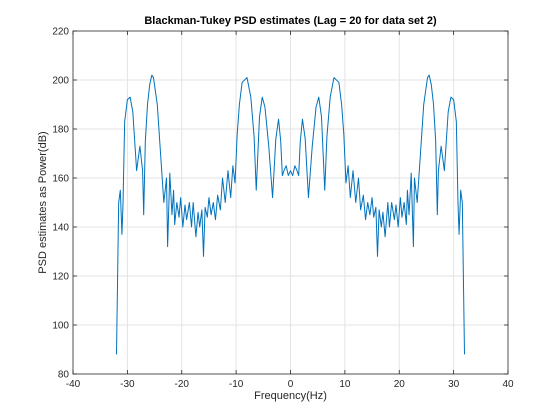 Image resolution: width=560 pixels, height=420 pixels. What do you see at coordinates (60, 179) in the screenshot?
I see `y-tick-label: 160` at bounding box center [60, 179].